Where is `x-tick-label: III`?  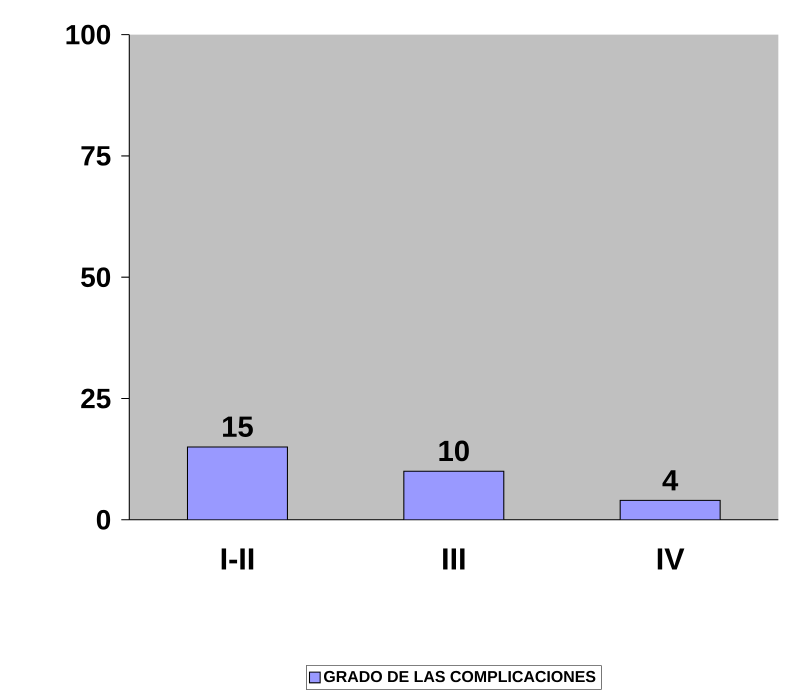
x-tick-label: III is located at coordinates (453, 559).